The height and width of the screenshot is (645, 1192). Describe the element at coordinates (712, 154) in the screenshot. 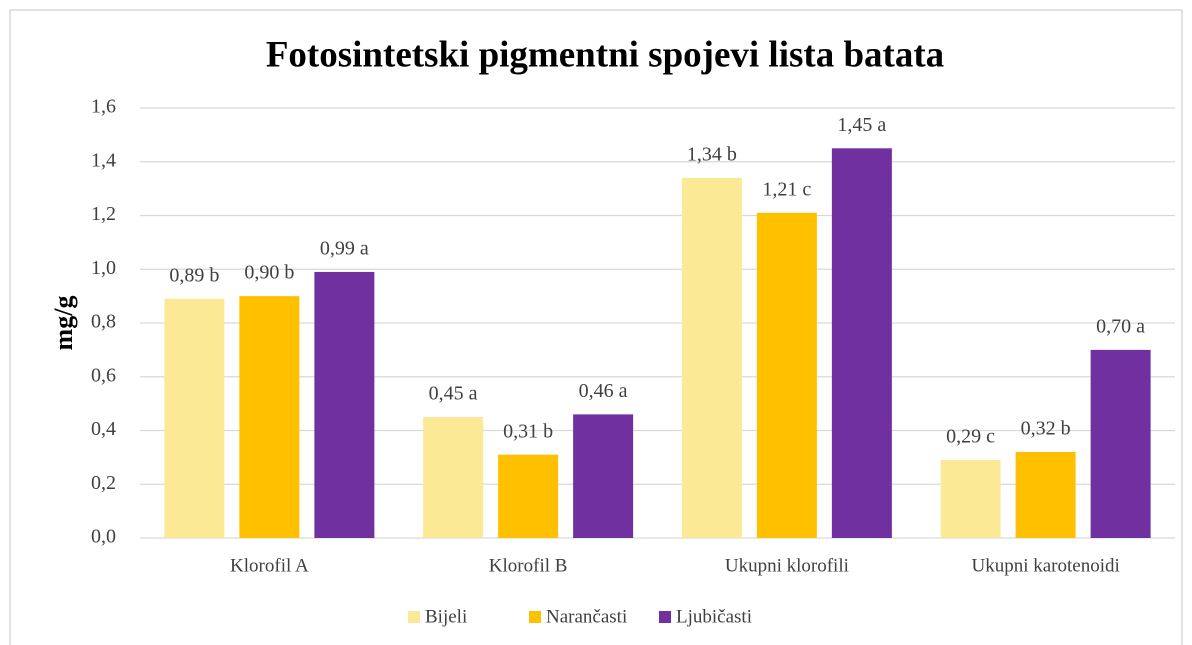

I see `value-label: 1,34 b` at that location.